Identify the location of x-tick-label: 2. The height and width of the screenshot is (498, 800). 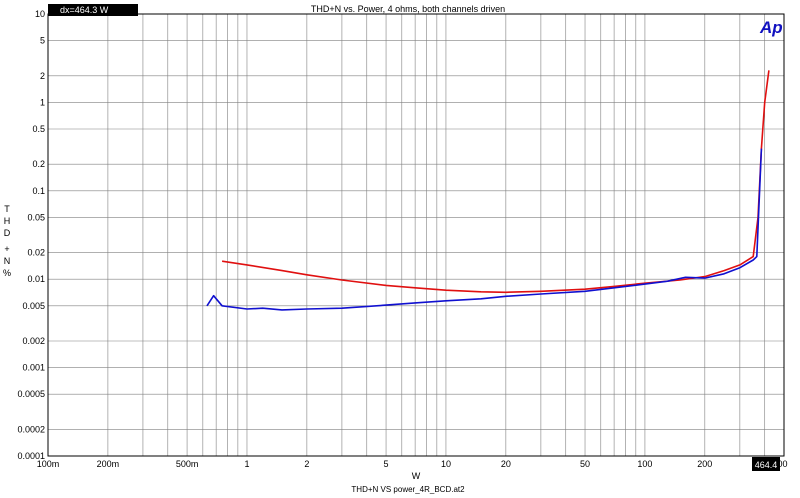
(306, 464).